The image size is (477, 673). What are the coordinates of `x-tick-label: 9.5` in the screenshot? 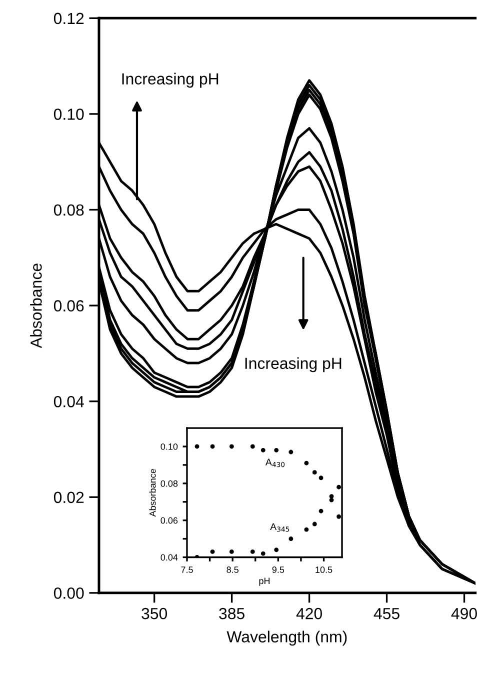 It's located at (278, 569).